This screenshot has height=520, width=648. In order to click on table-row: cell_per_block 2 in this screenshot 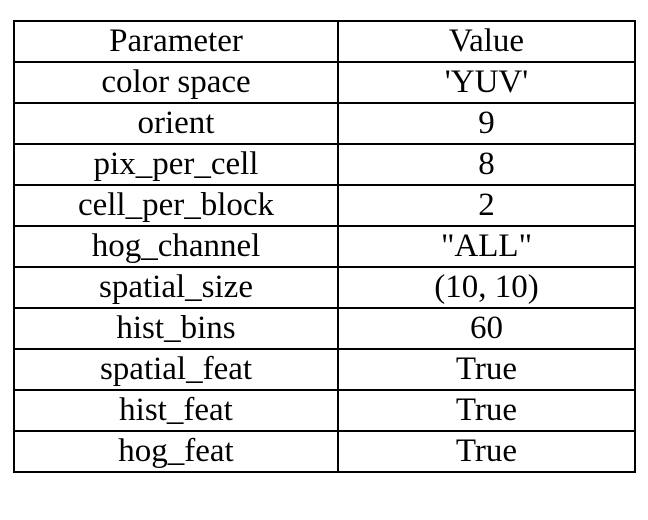, I will do `click(324, 205)`.